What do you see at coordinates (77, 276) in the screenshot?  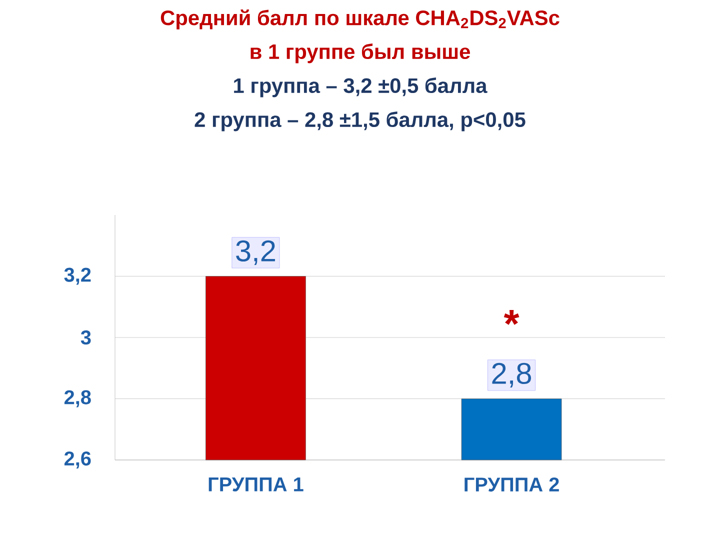 I see `y-tick-label: 3,2` at bounding box center [77, 276].